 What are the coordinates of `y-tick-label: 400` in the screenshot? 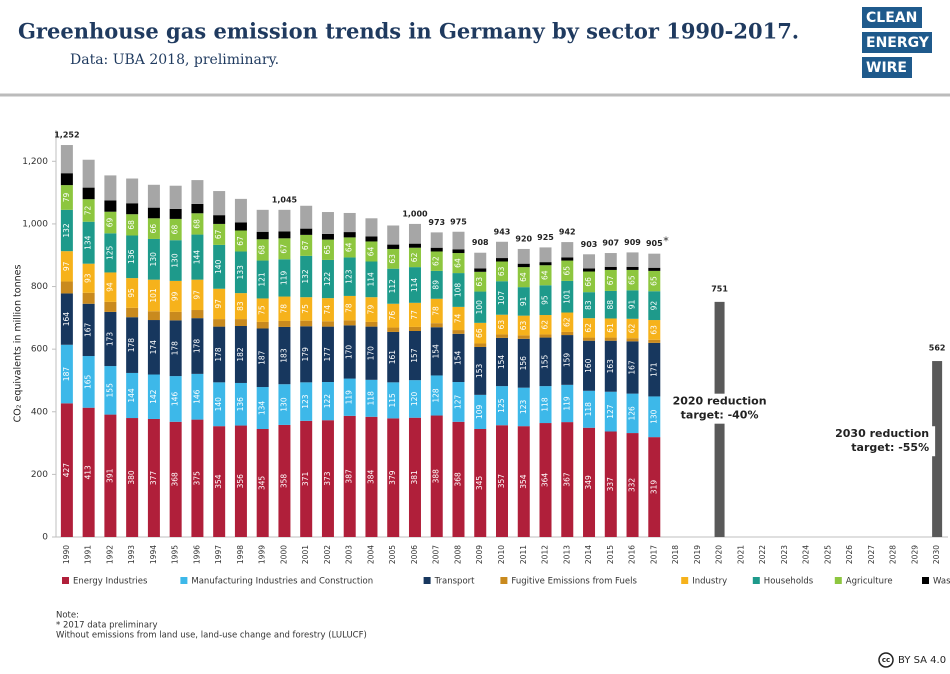 It's located at (39, 412).